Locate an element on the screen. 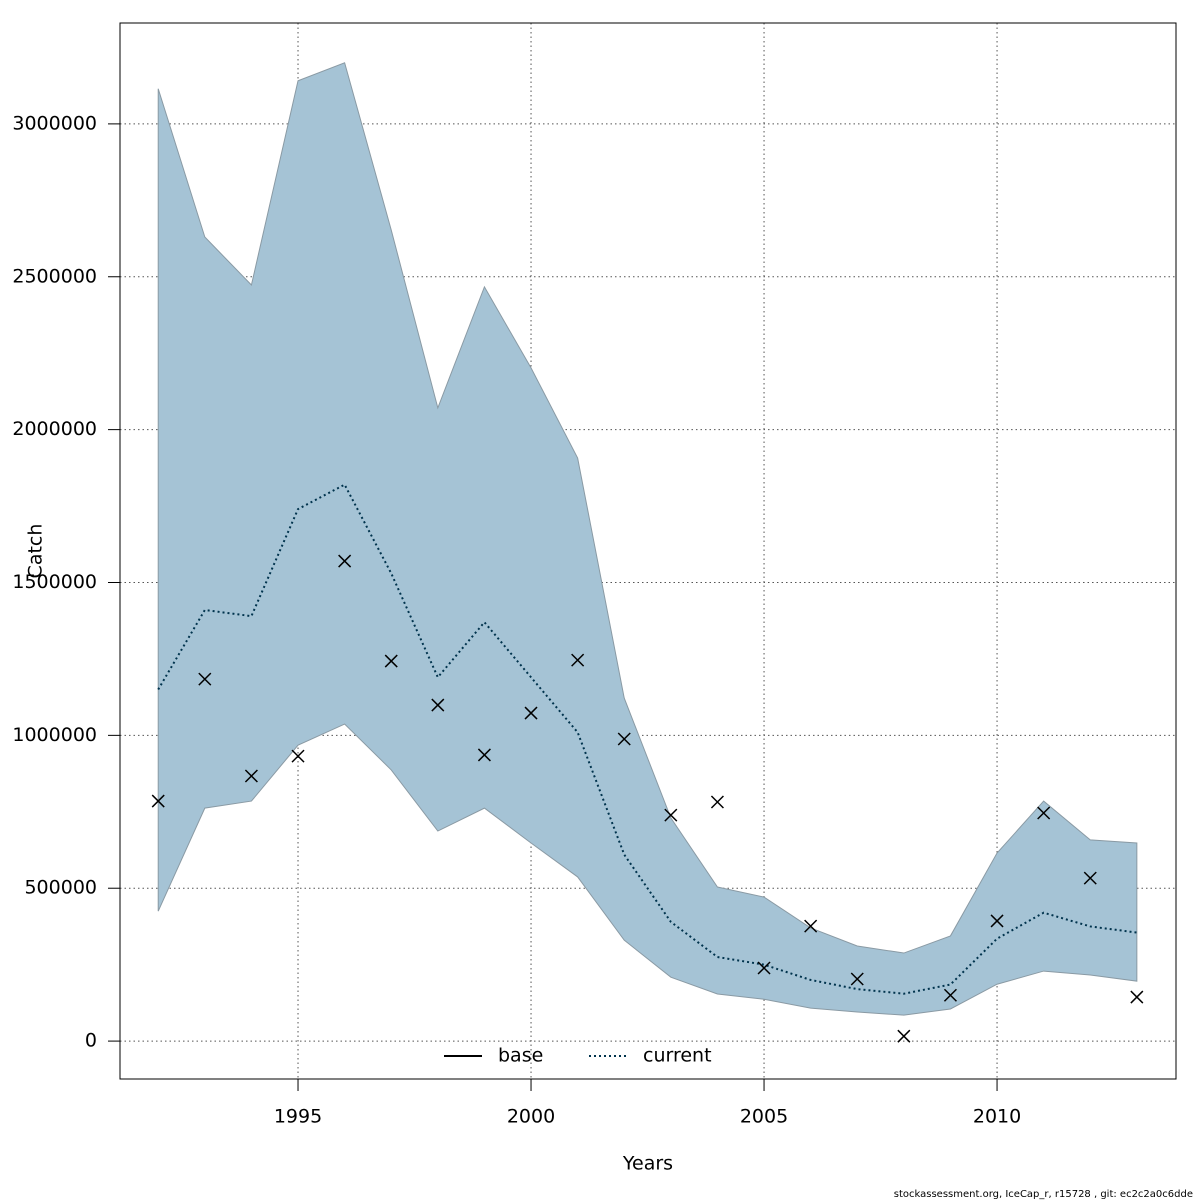 This screenshot has height=1200, width=1200. y-tick-label: 2500000 is located at coordinates (54, 276).